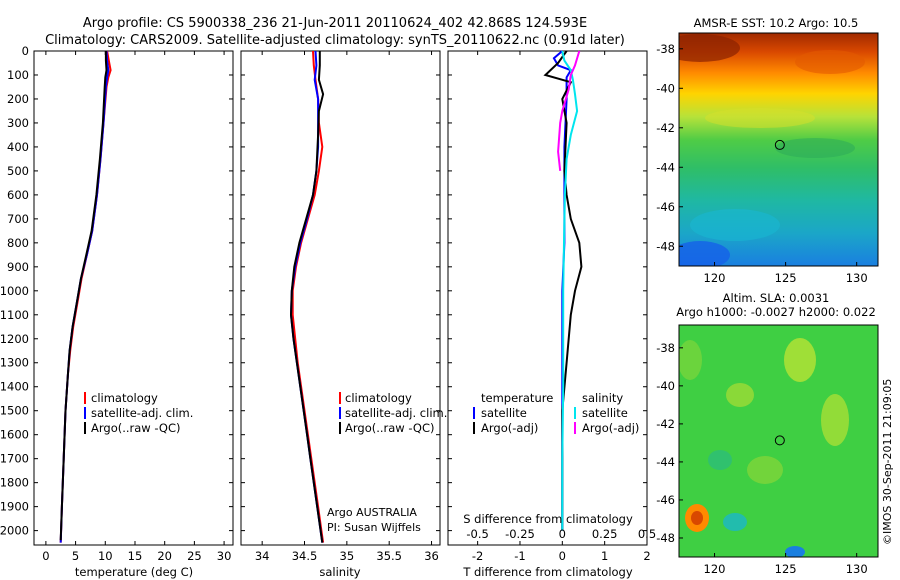  What do you see at coordinates (857, 569) in the screenshot?
I see `sla-lon-tick-label: 130` at bounding box center [857, 569].